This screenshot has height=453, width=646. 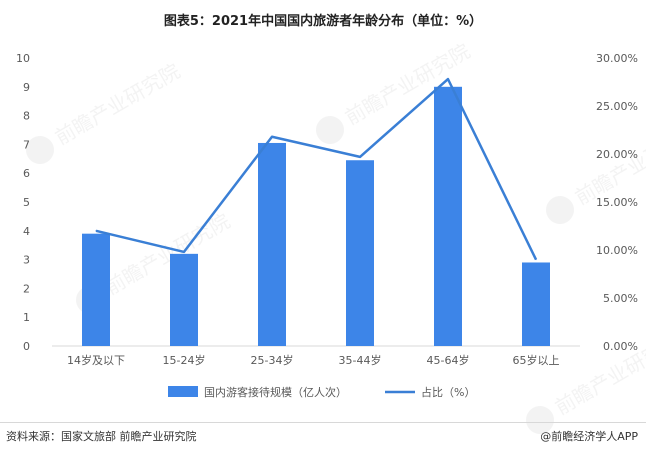 What do you see at coordinates (448, 360) in the screenshot?
I see `x-tick-label: 45-64岁` at bounding box center [448, 360].